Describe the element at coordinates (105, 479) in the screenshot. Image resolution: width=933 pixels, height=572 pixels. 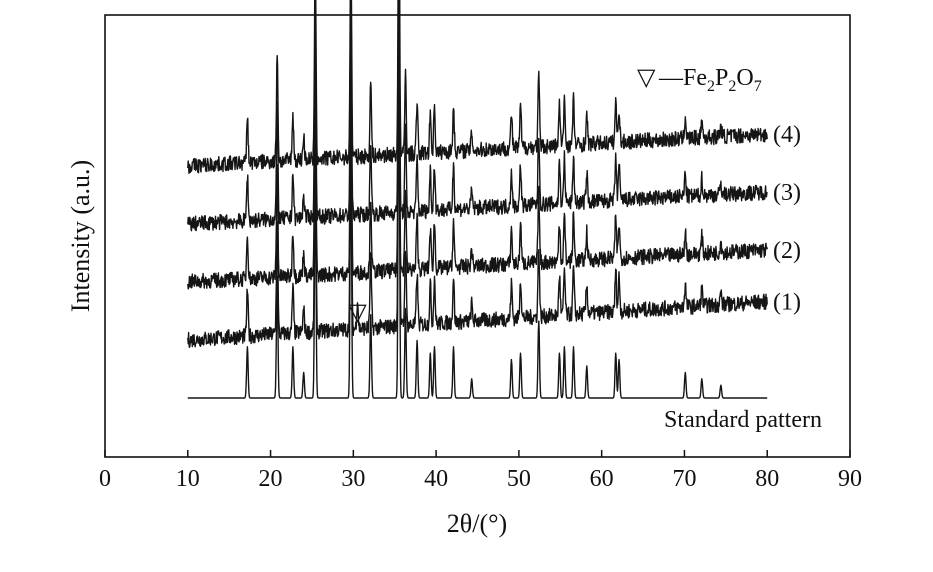
I see `x-tick-label: 0` at that location.